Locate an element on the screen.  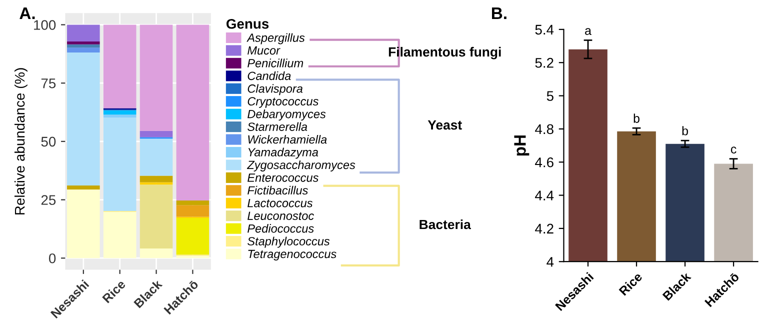
annotation: c is located at coordinates (733, 150).